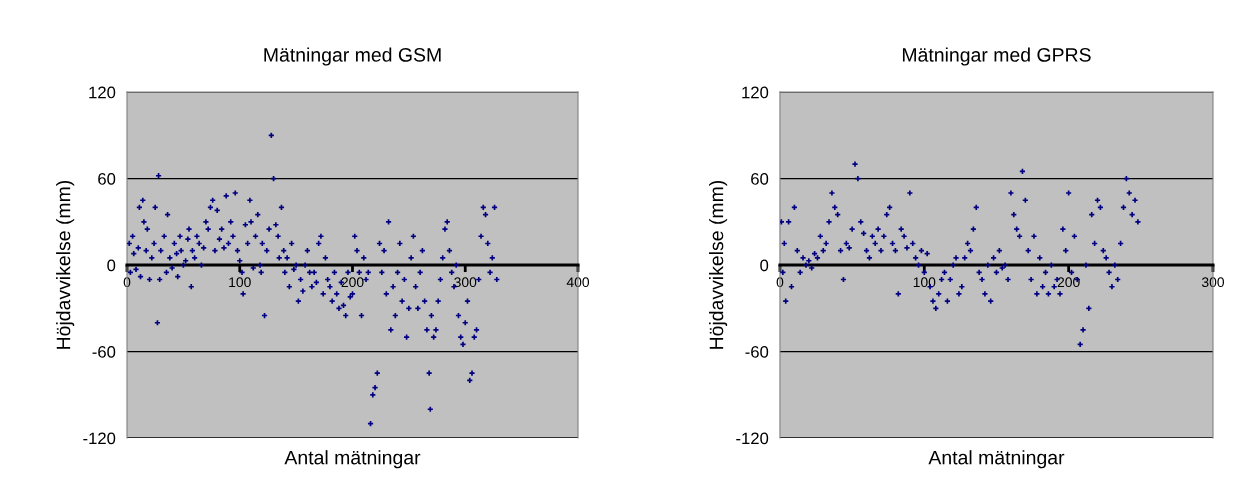 The width and height of the screenshot is (1239, 490). What do you see at coordinates (352, 56) in the screenshot?
I see `chart-title: Mätningar med GSM` at bounding box center [352, 56].